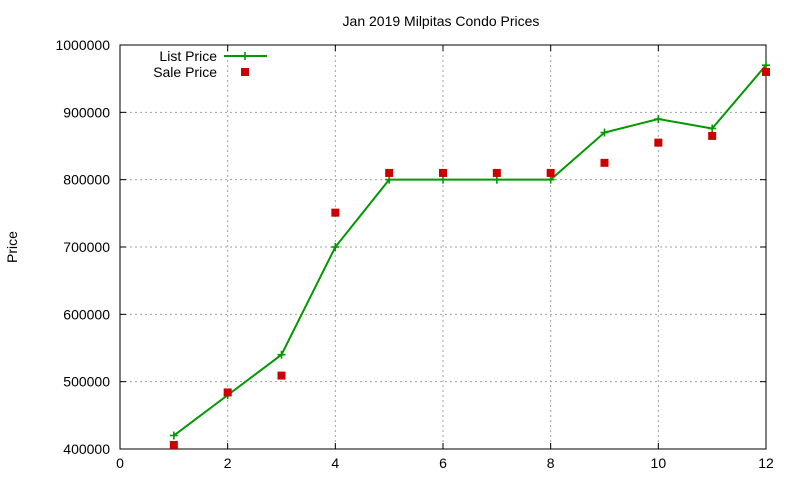  Describe the element at coordinates (86, 247) in the screenshot. I see `y-tick-label: 700000` at that location.